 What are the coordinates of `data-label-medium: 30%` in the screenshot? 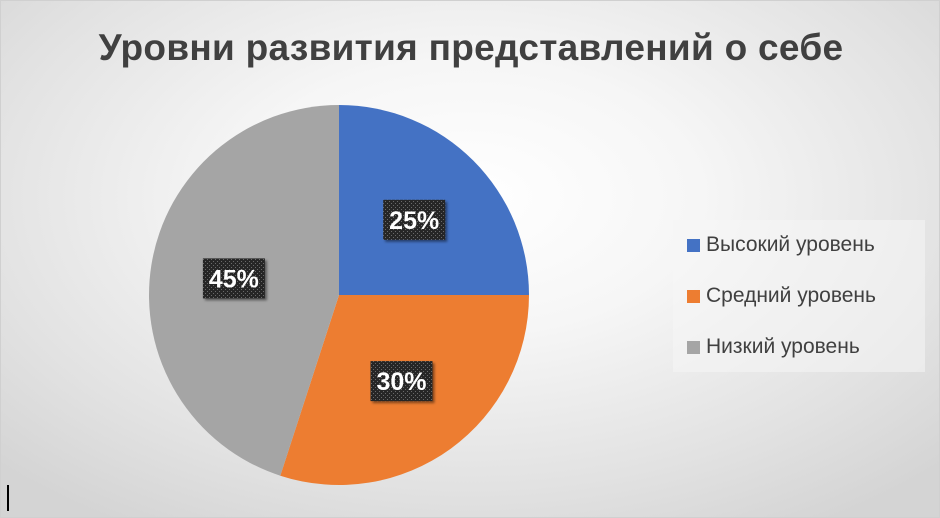 It's located at (401, 381).